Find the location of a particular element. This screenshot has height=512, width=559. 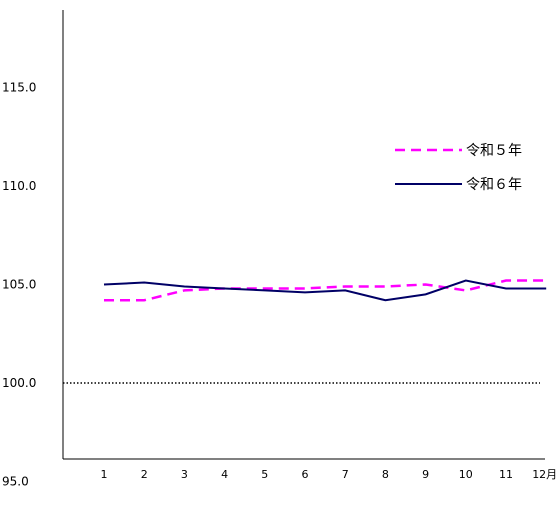

x-tick-label: 9 is located at coordinates (425, 474).